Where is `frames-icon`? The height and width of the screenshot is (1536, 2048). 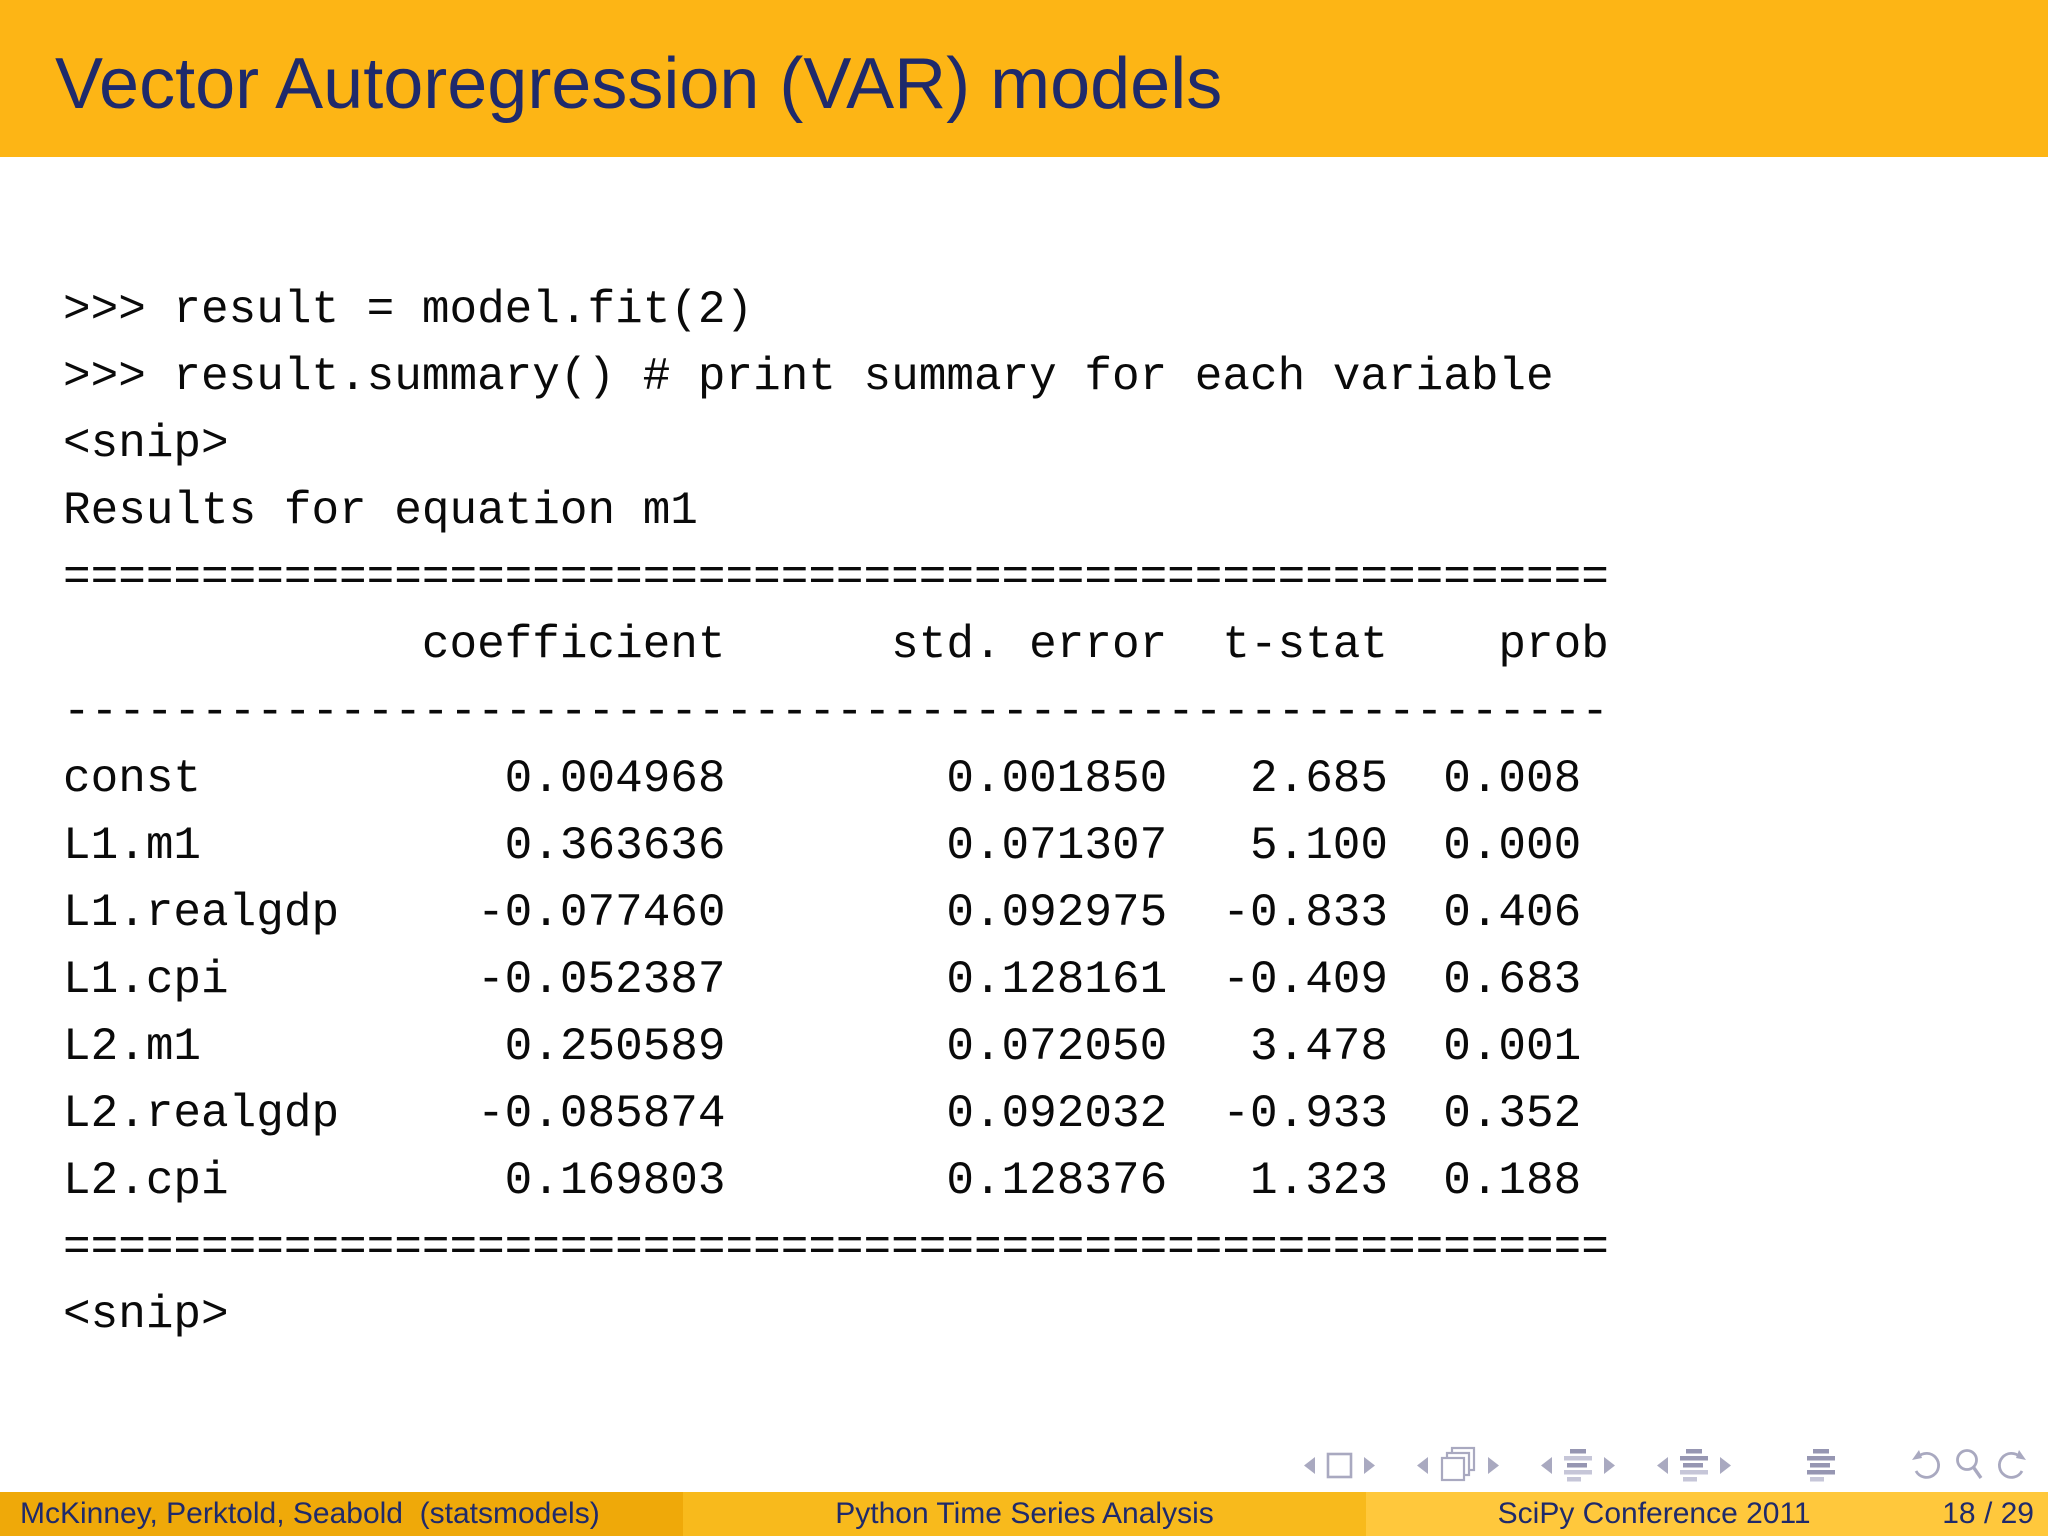 frames-icon is located at coordinates (1458, 1465).